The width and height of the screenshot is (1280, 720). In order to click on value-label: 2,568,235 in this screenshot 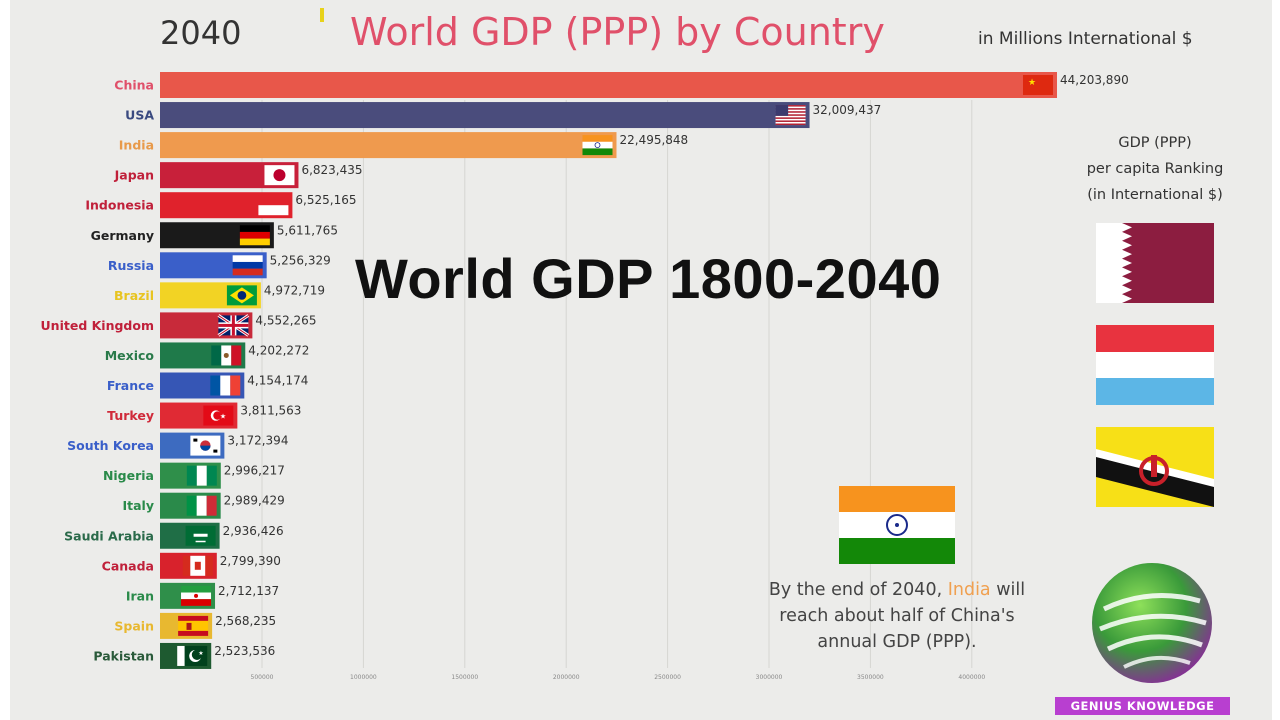, I will do `click(245, 621)`.